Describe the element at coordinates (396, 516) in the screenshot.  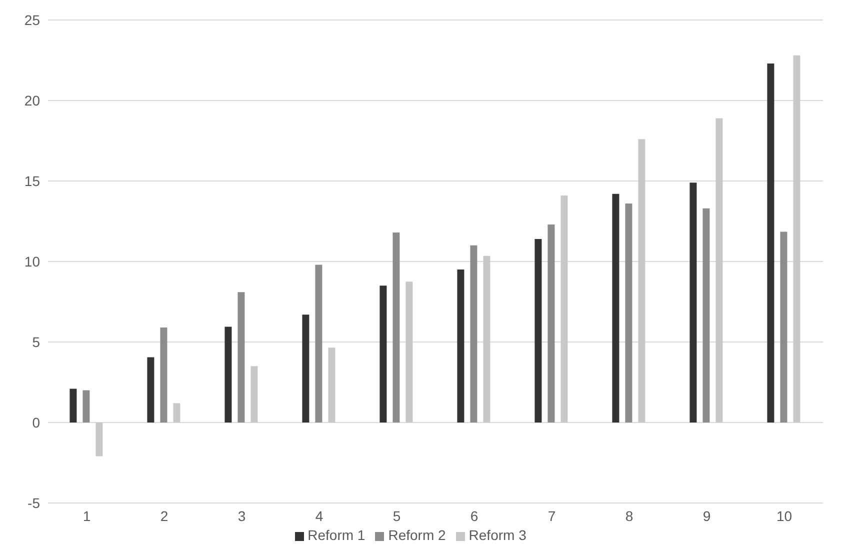
I see `x-tick-label: 5` at that location.